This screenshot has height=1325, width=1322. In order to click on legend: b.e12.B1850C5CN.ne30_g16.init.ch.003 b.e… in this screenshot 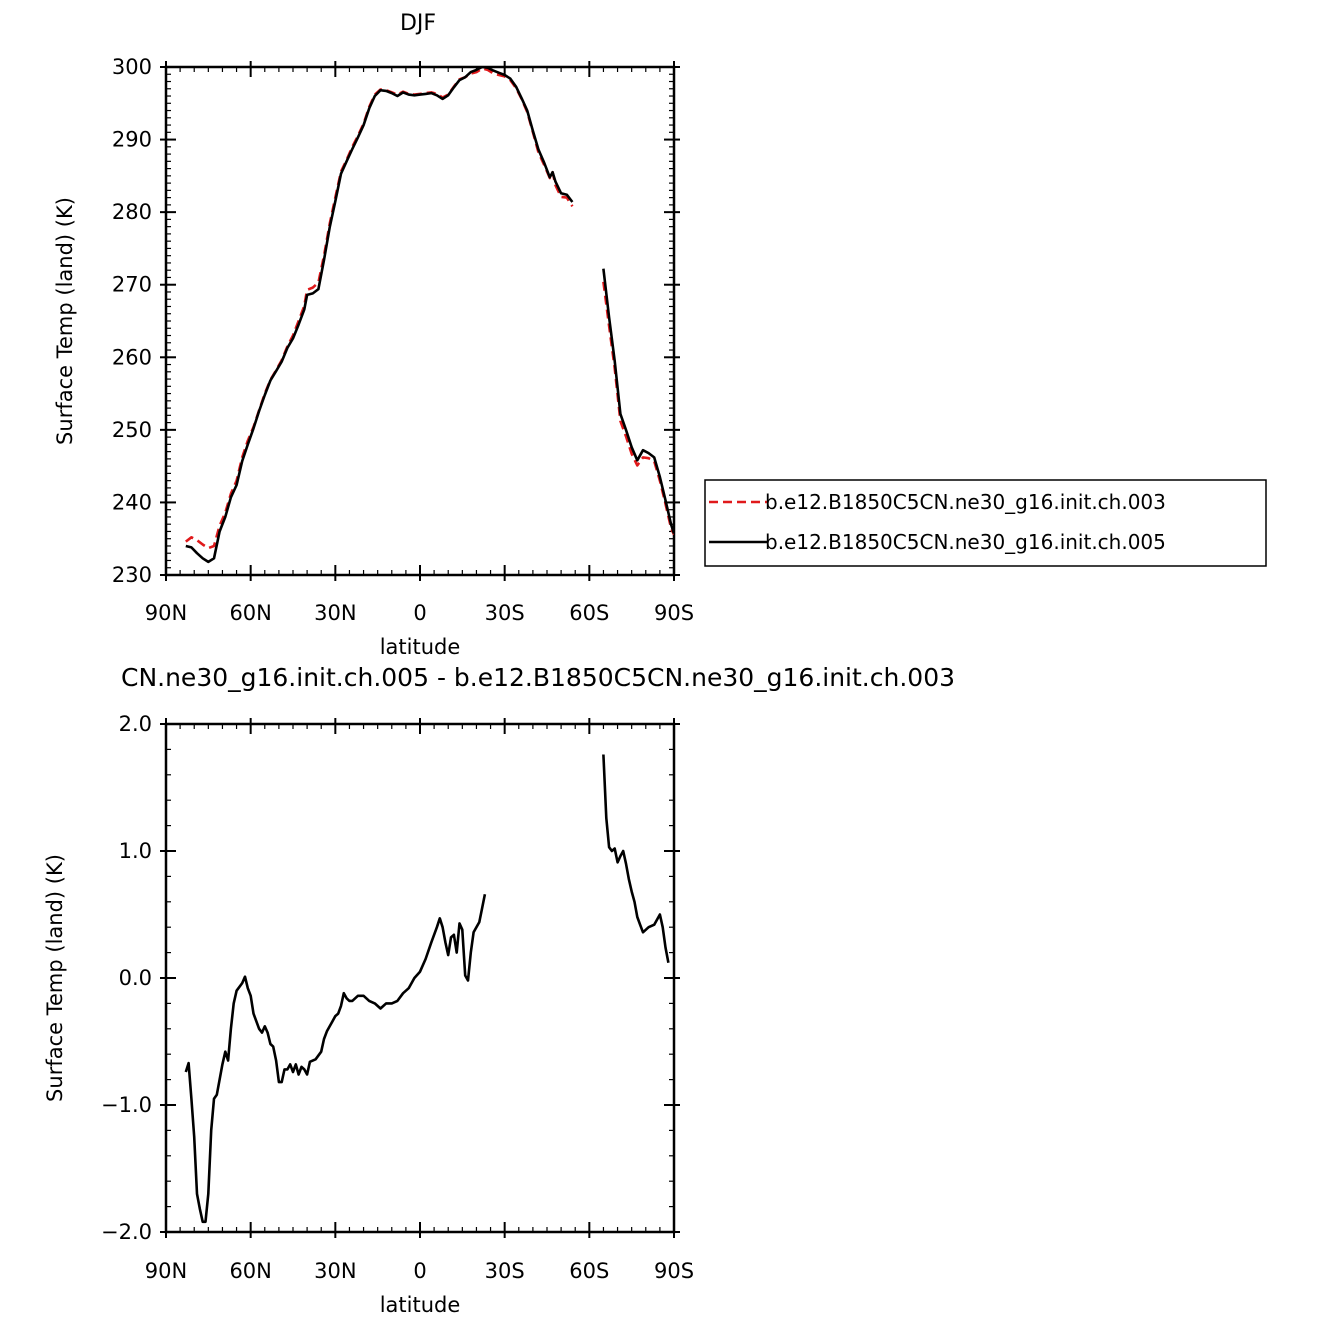, I will do `click(985, 523)`.